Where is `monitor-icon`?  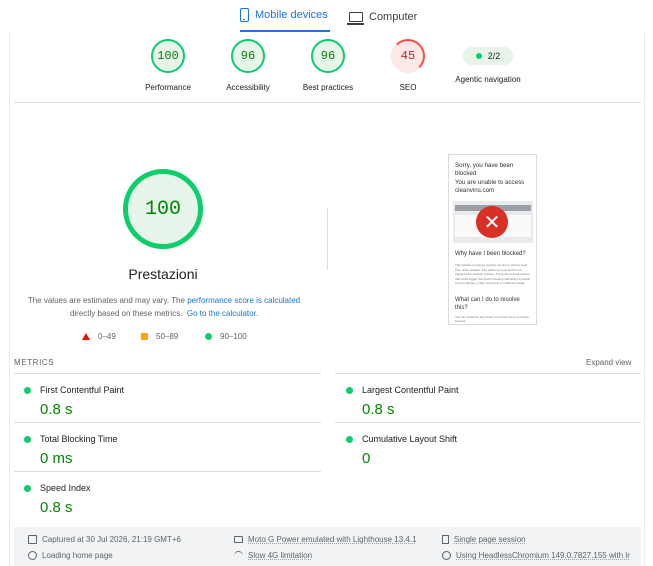
monitor-icon is located at coordinates (355, 18).